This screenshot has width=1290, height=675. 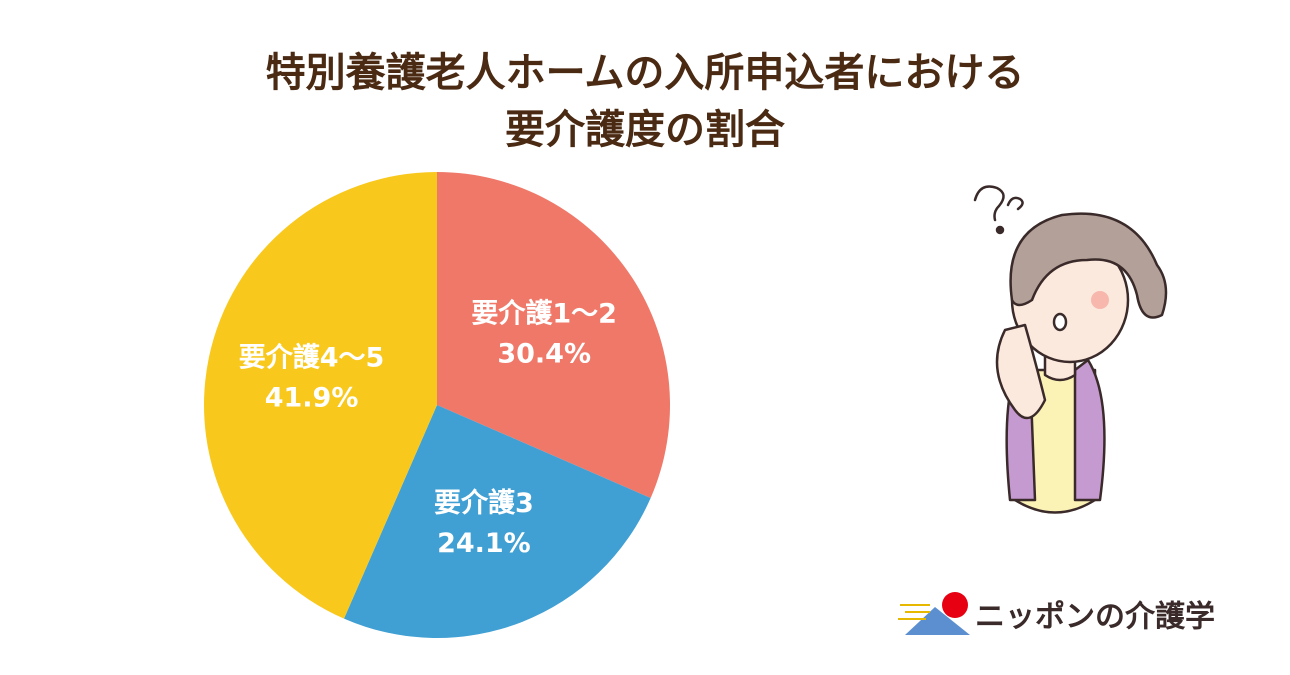 I want to click on logo-icon, so click(x=934, y=613).